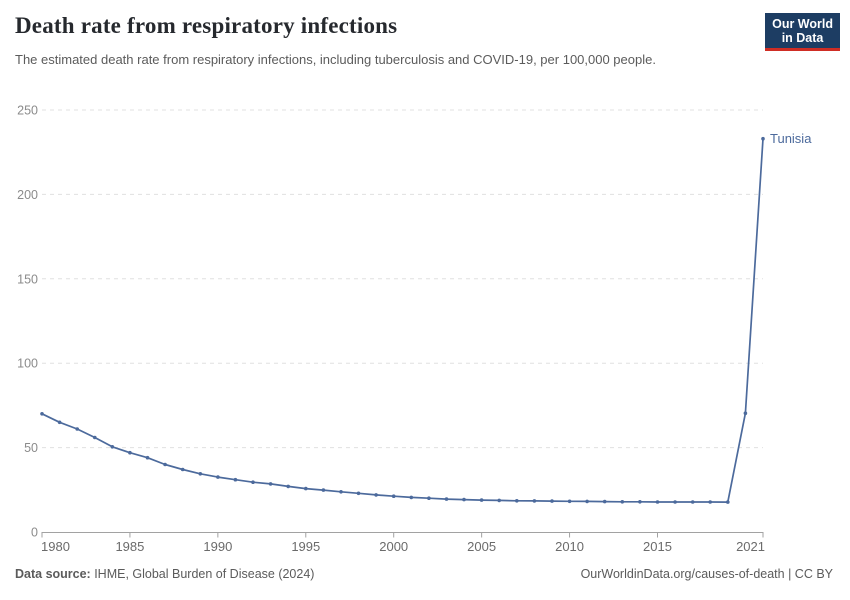 The width and height of the screenshot is (850, 600). Describe the element at coordinates (791, 138) in the screenshot. I see `entity-label-tunisia: Tunisia` at that location.